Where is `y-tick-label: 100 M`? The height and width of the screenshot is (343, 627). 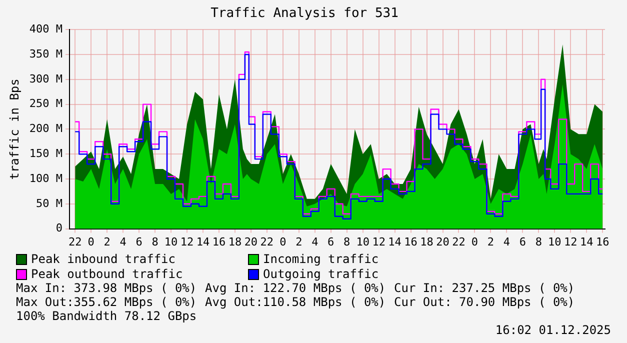 y-tick-label: 100 M is located at coordinates (46, 178).